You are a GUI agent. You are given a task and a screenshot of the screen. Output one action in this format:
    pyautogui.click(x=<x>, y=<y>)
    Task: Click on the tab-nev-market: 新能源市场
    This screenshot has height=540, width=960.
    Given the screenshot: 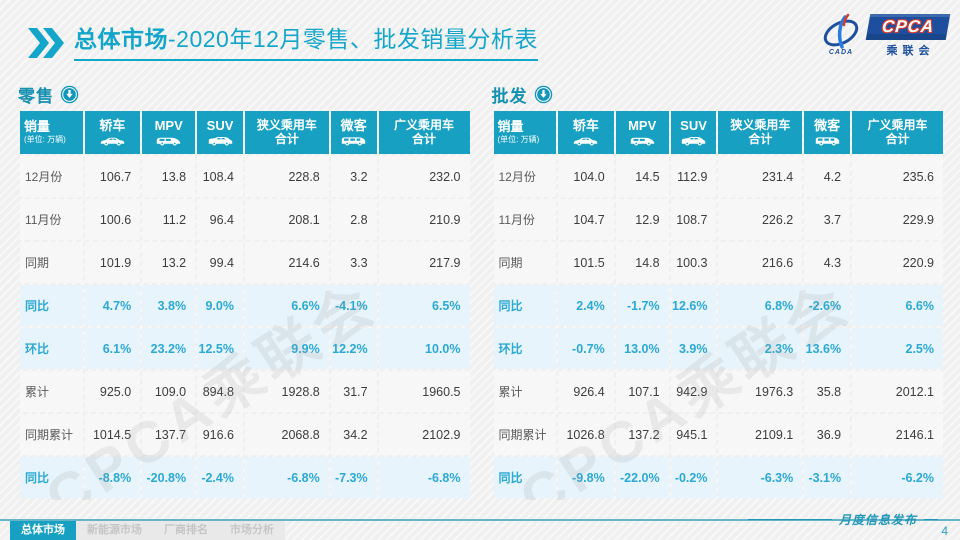 What is the action you would take?
    pyautogui.click(x=114, y=530)
    